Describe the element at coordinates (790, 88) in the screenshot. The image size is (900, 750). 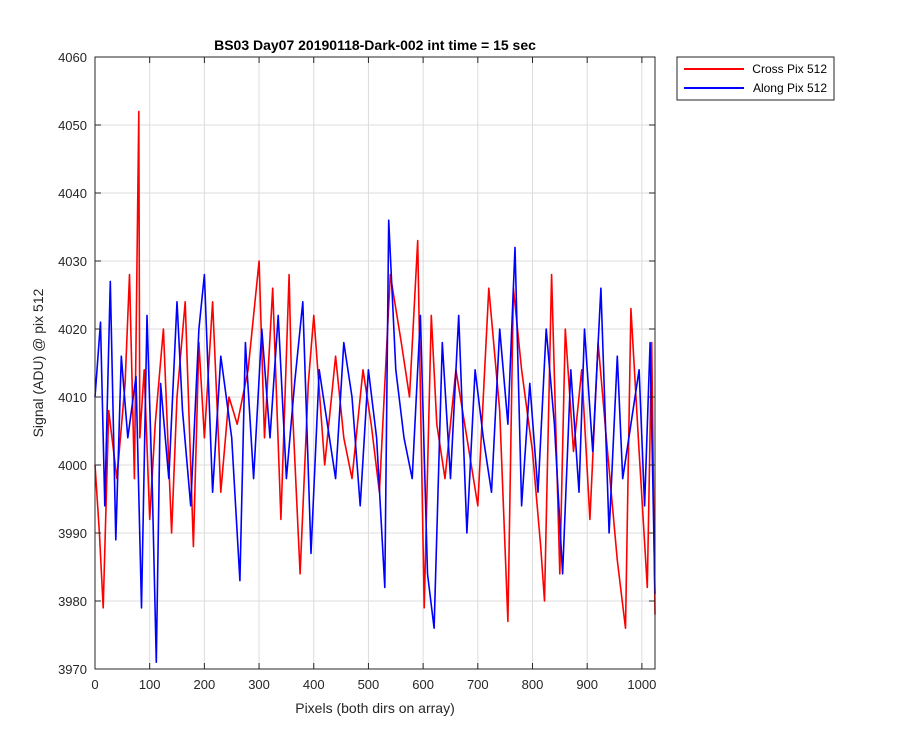
I see `legend-label-along: Along Pix 512` at that location.